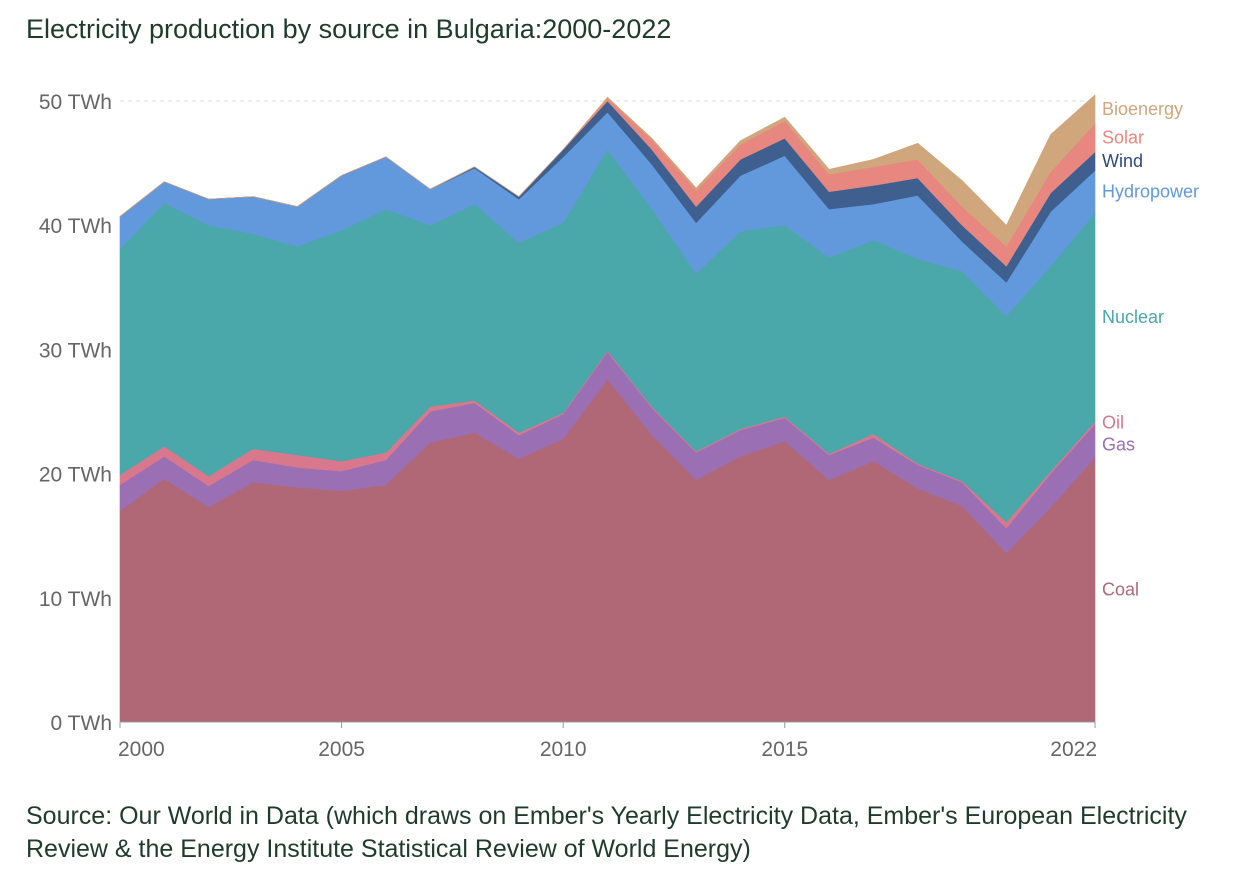 This screenshot has height=887, width=1248. Describe the element at coordinates (1150, 192) in the screenshot. I see `legend-hydropower: Hydropower` at that location.